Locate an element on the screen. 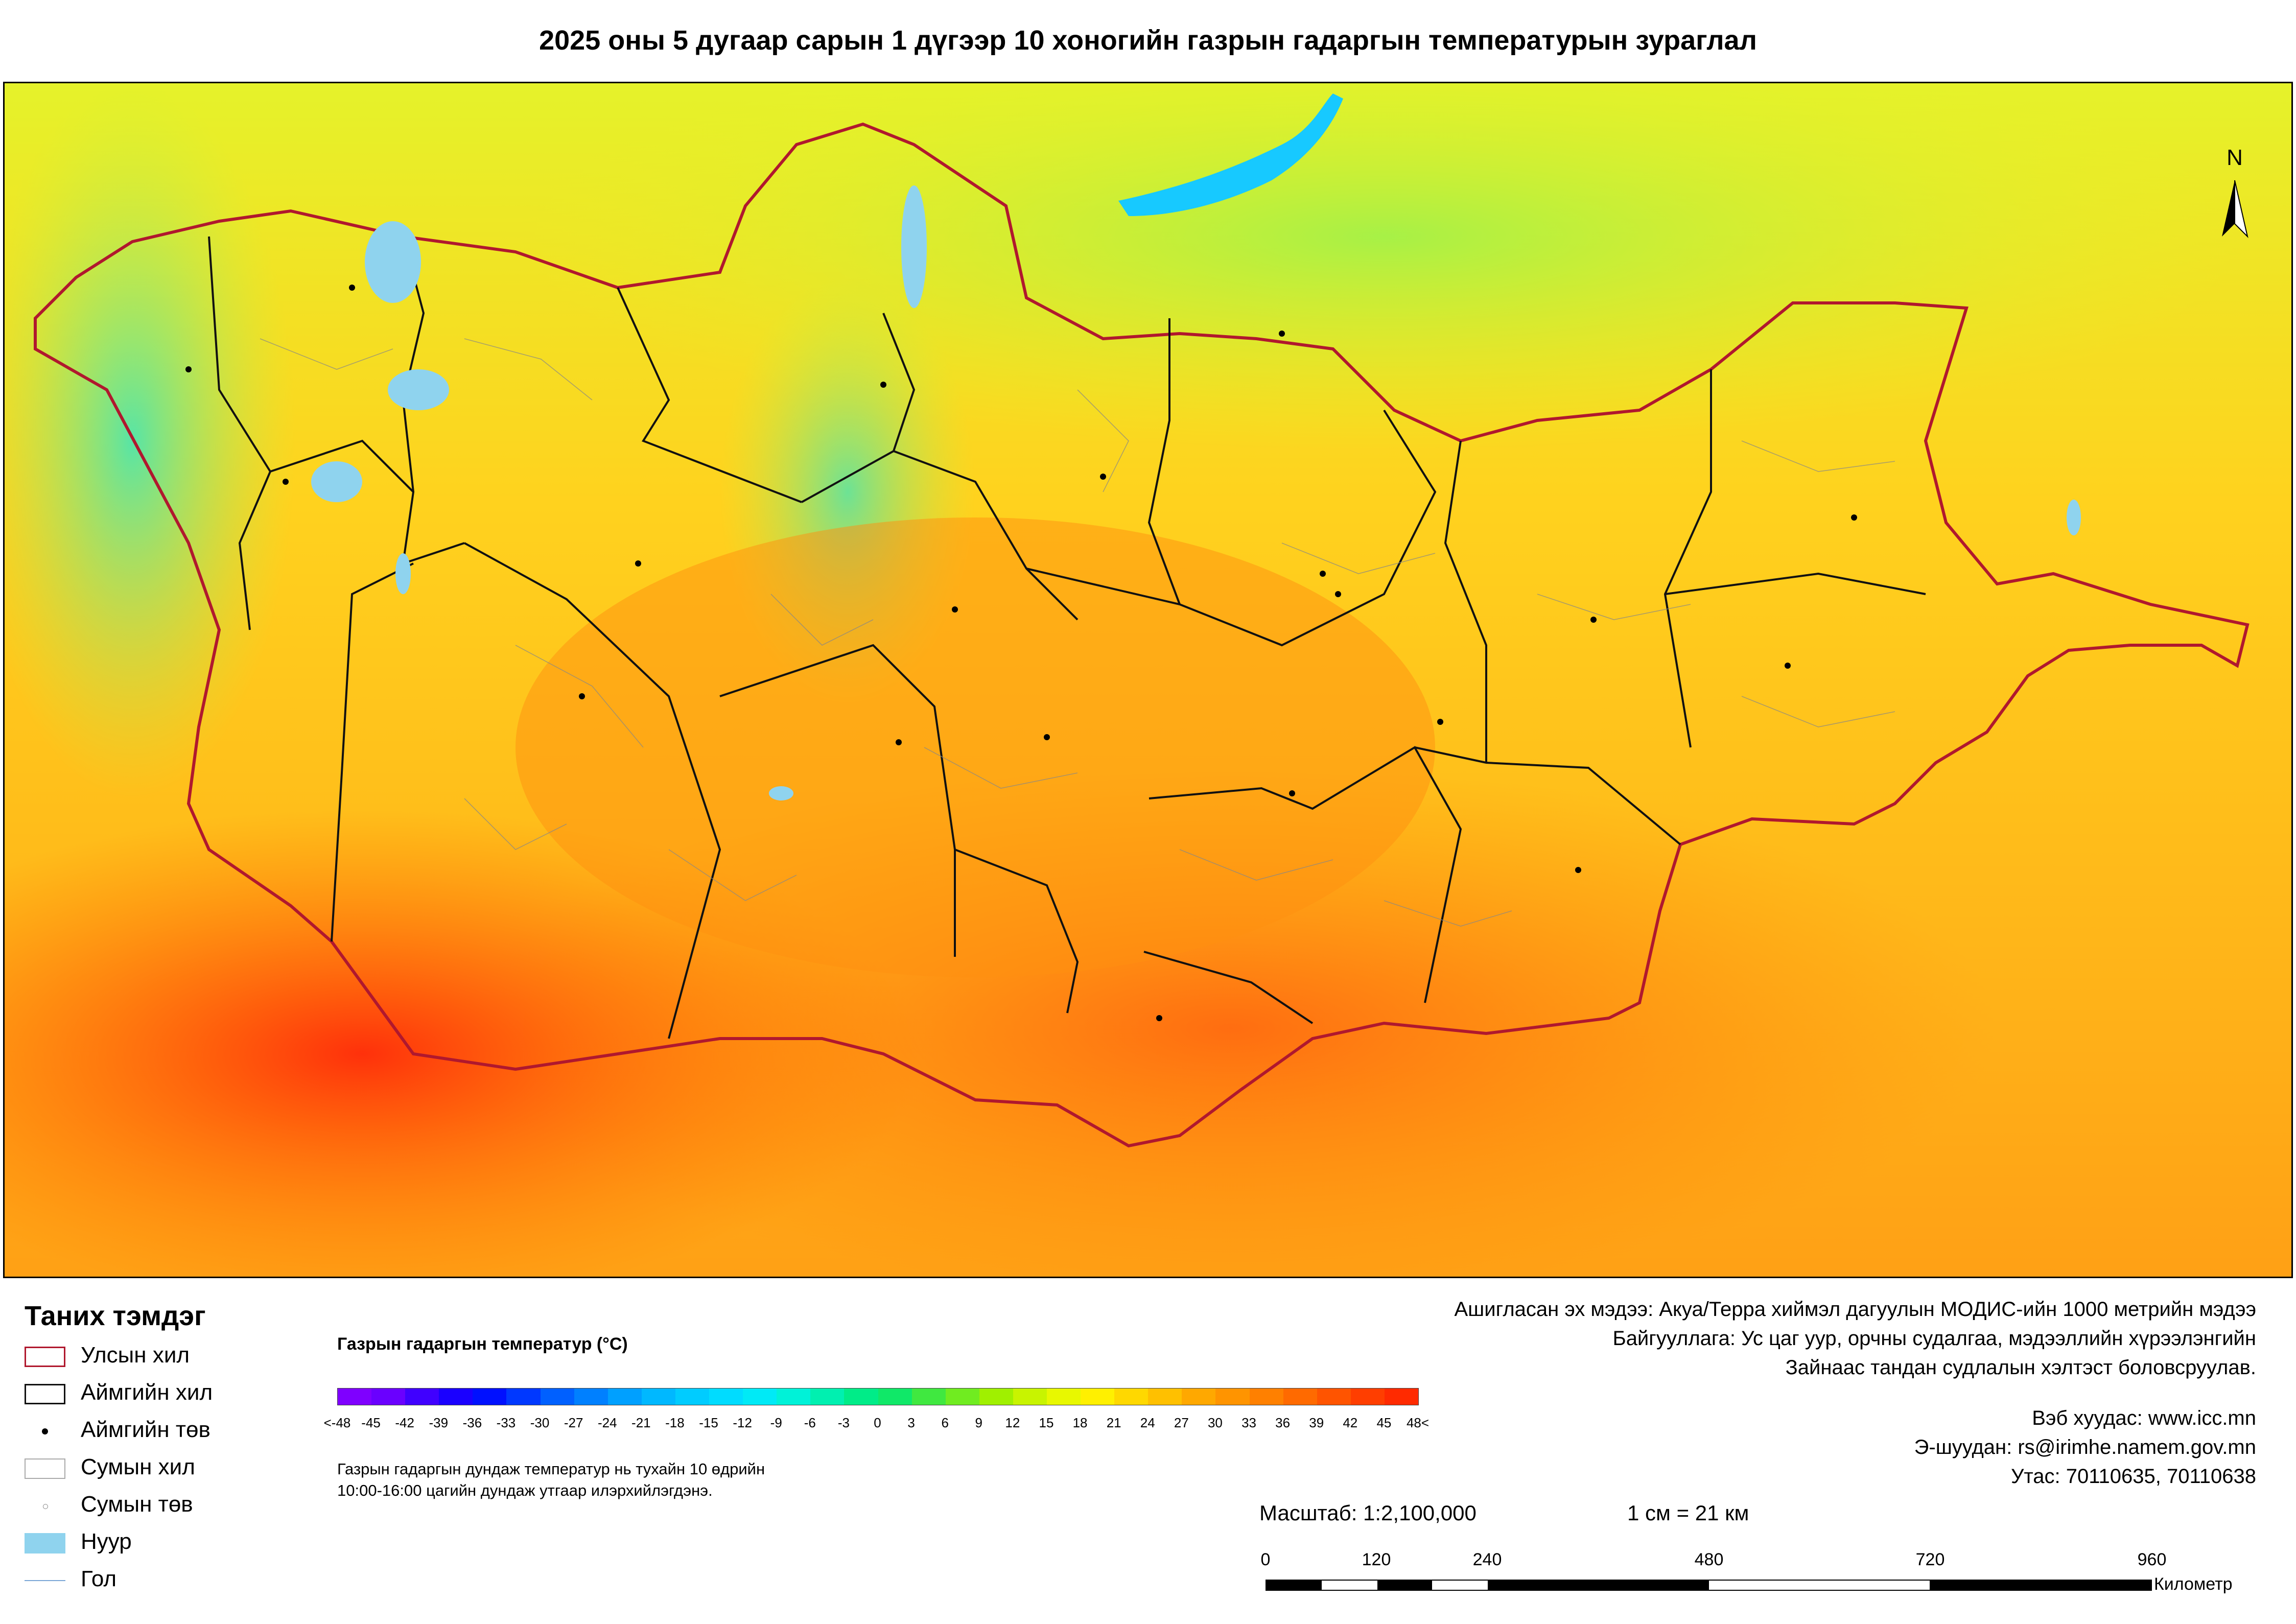 The image size is (2296, 1624). colorbar-tick-label: 27 is located at coordinates (1181, 1422).